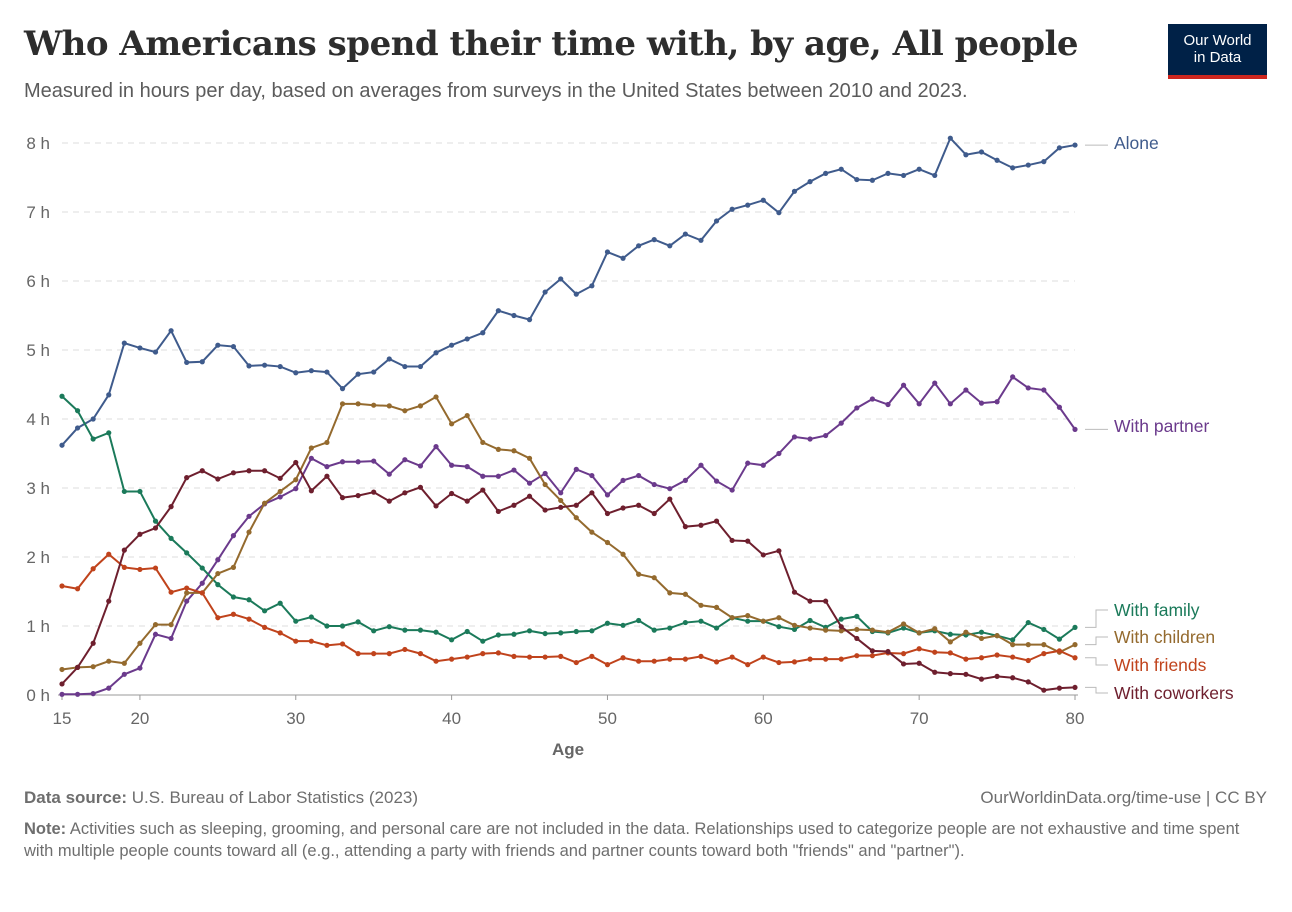 The height and width of the screenshot is (912, 1292). I want to click on y-tick-label: 5 h, so click(38, 350).